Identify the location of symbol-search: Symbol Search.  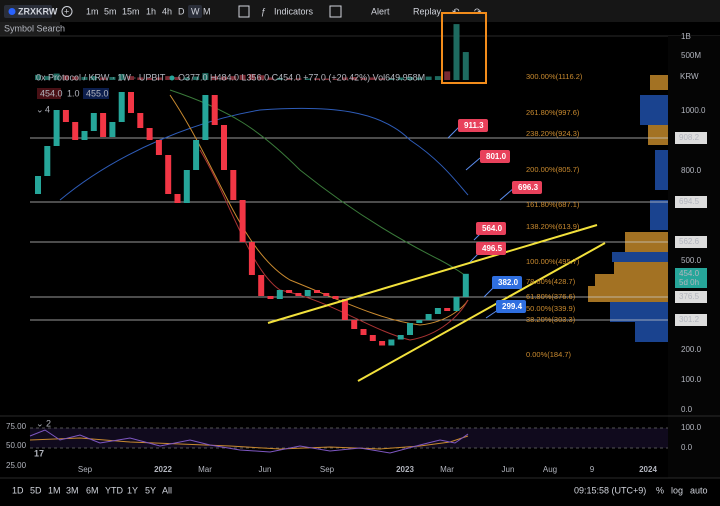
(34, 28).